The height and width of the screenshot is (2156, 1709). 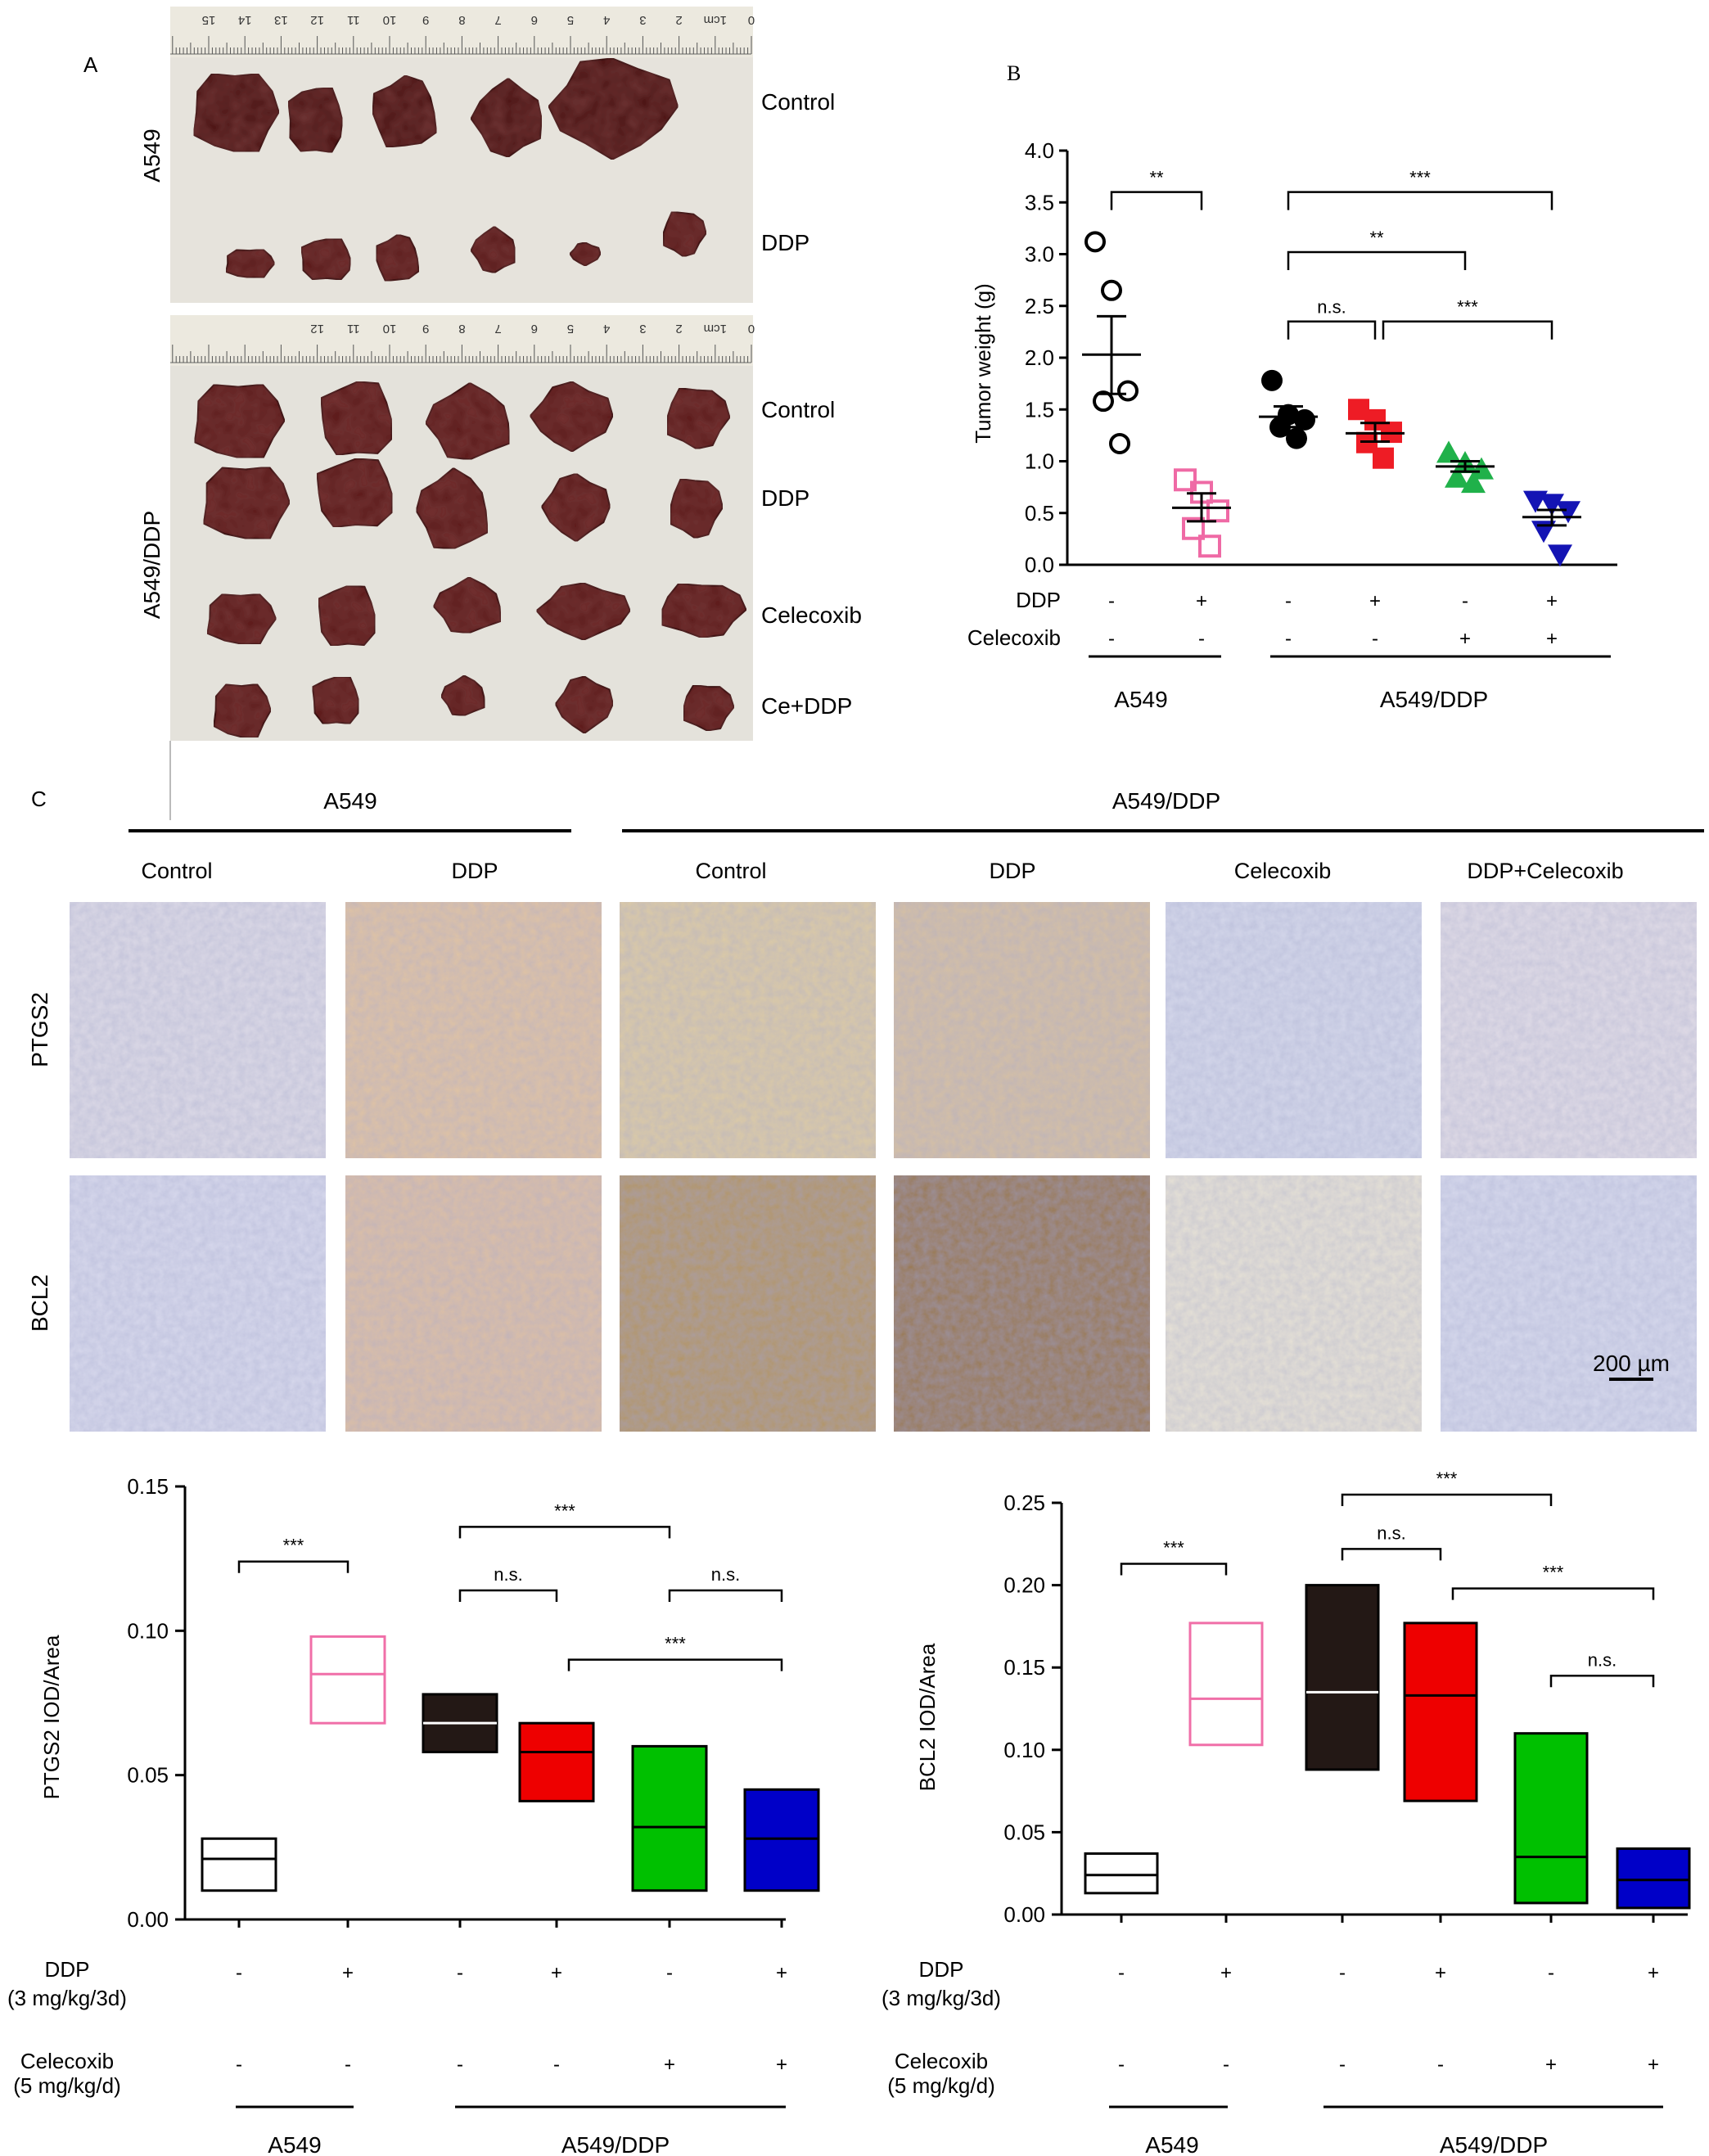 I want to click on b-ytick-label: 0.0, so click(x=1039, y=565).